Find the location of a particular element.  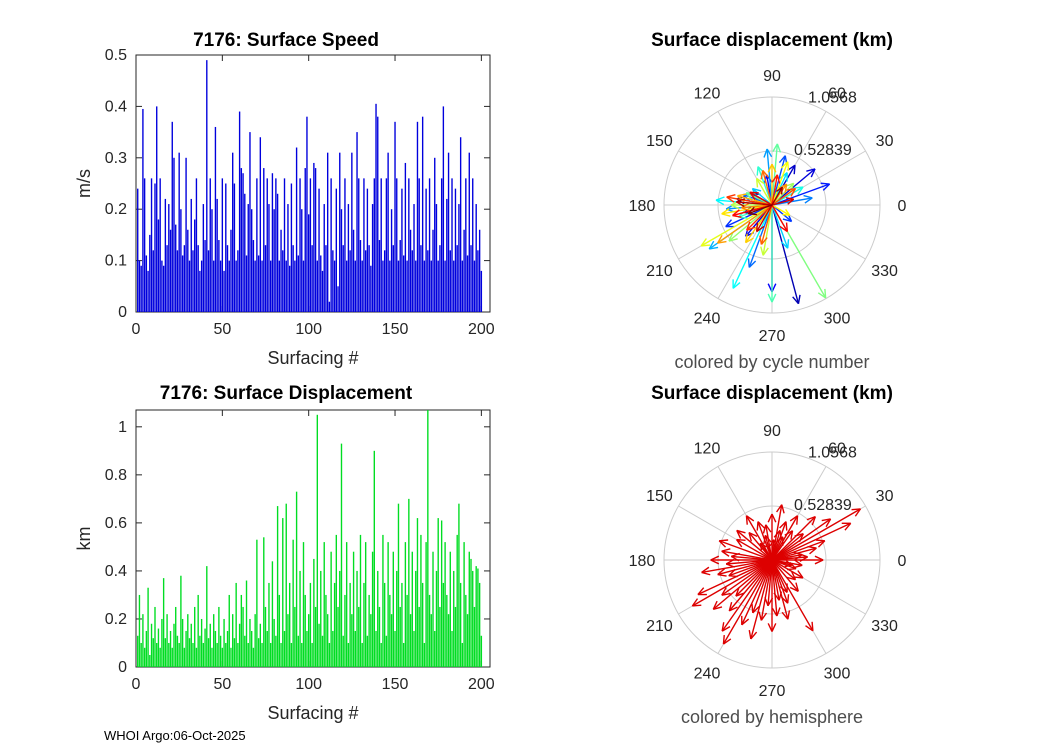

svg-text: 0.8 is located at coordinates (116, 475).